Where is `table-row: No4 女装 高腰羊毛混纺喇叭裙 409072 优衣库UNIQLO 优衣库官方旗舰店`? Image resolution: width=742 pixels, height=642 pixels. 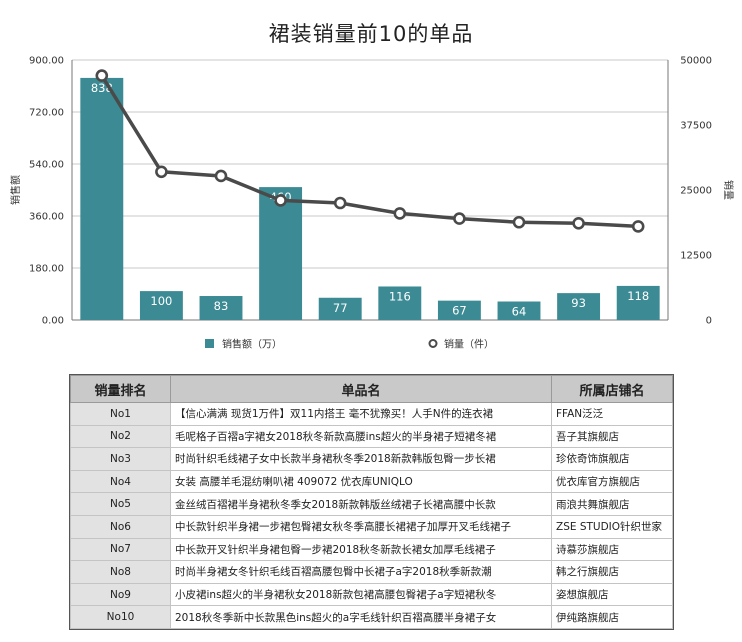
table-row: No4 女装 高腰羊毛混纺喇叭裙 409072 优衣库UNIQLO 优衣库官方旗舰店 is located at coordinates (371, 481).